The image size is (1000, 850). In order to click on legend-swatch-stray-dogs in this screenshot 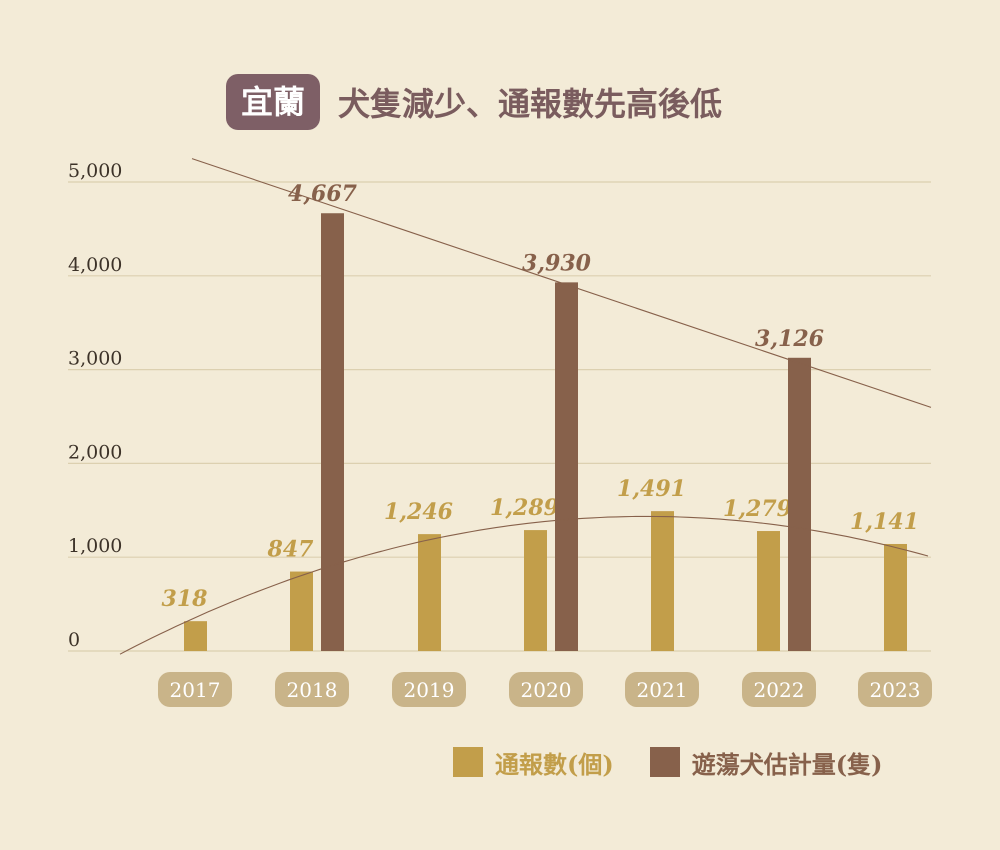, I will do `click(664, 762)`.